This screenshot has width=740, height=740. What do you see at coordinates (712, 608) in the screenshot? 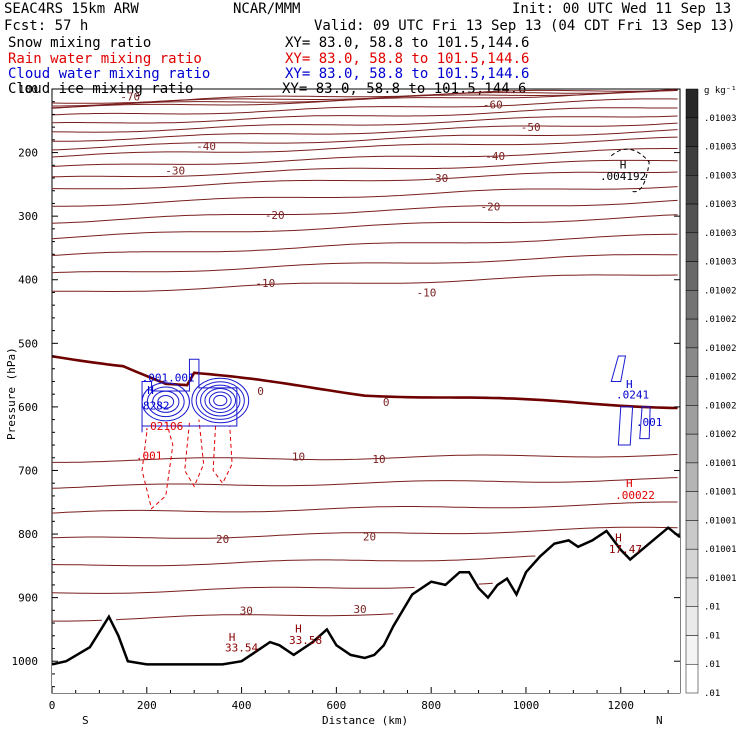
I see `colorbar-label: .01` at bounding box center [712, 608].